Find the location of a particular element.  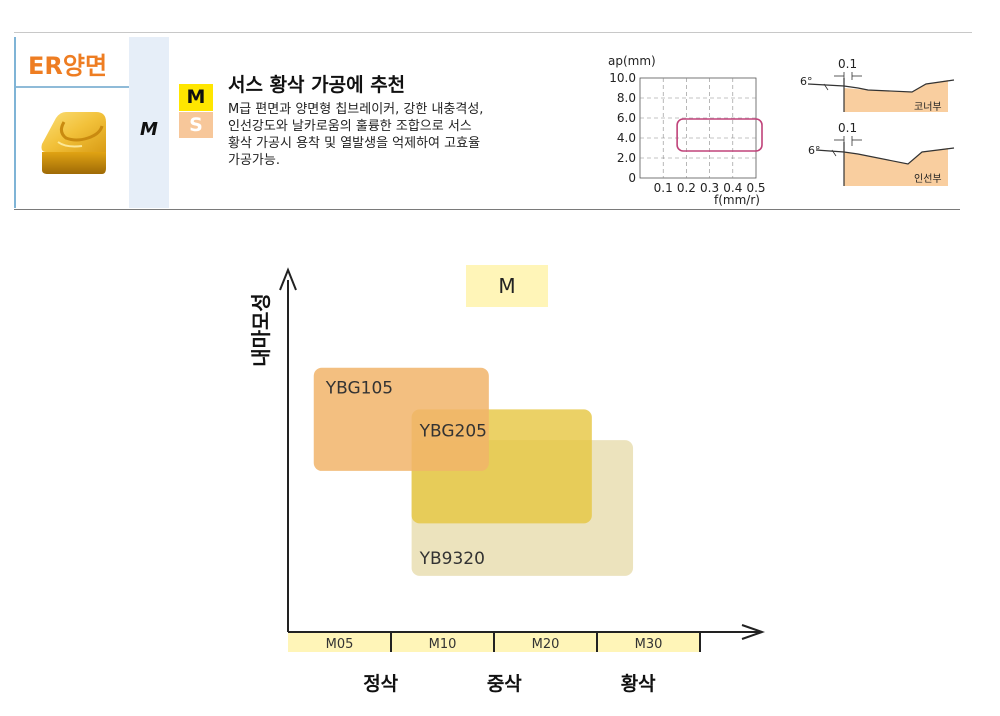

x-scale-tick-label: M05 is located at coordinates (340, 644).